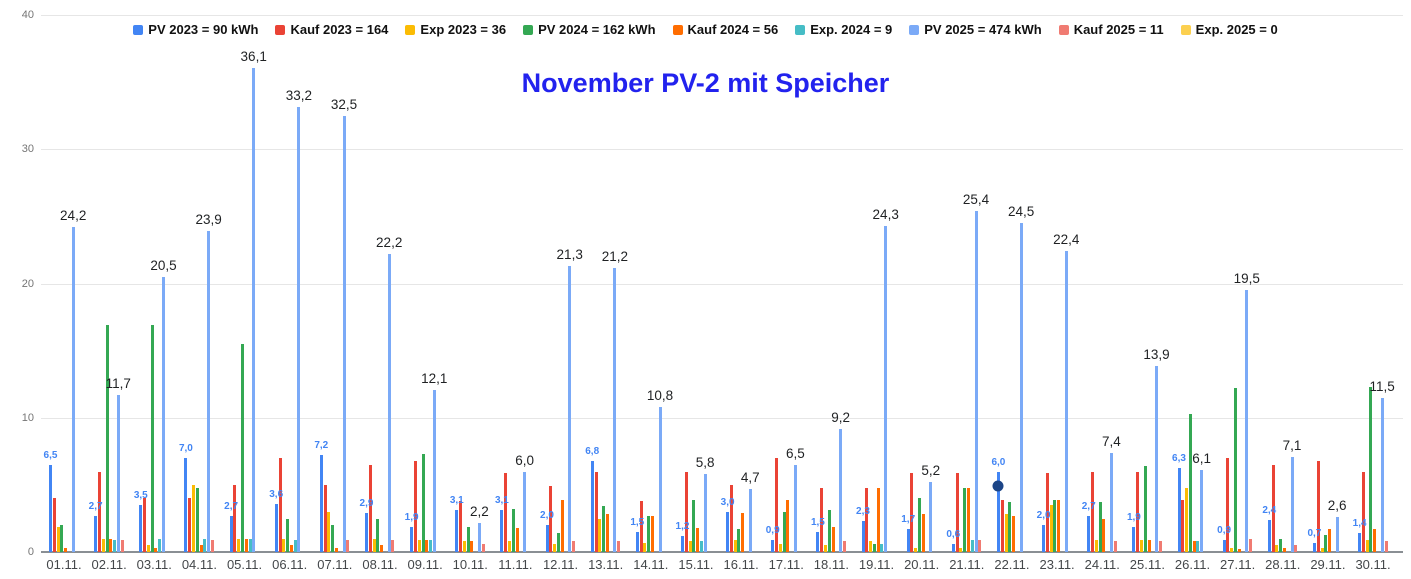 This screenshot has width=1411, height=579. I want to click on bar-value-label: 7,2, so click(321, 446).